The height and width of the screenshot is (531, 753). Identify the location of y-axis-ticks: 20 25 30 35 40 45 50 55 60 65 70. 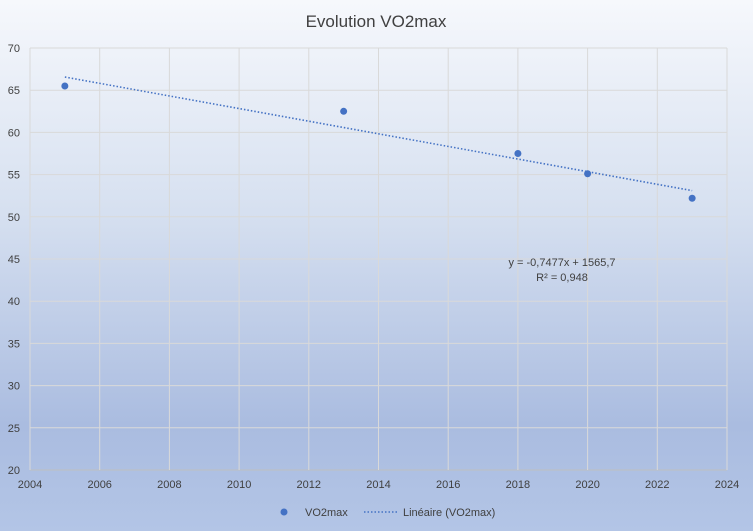
(14, 260).